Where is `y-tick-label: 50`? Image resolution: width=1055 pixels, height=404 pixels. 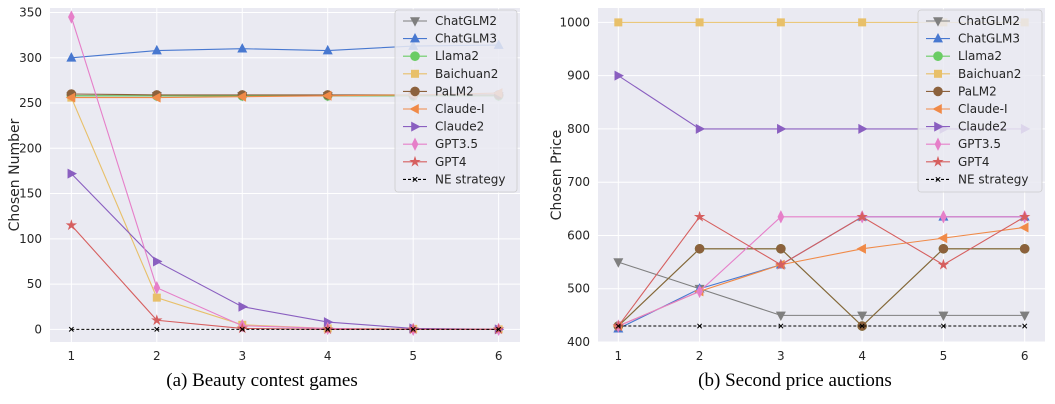
y-tick-label: 50 is located at coordinates (34, 284).